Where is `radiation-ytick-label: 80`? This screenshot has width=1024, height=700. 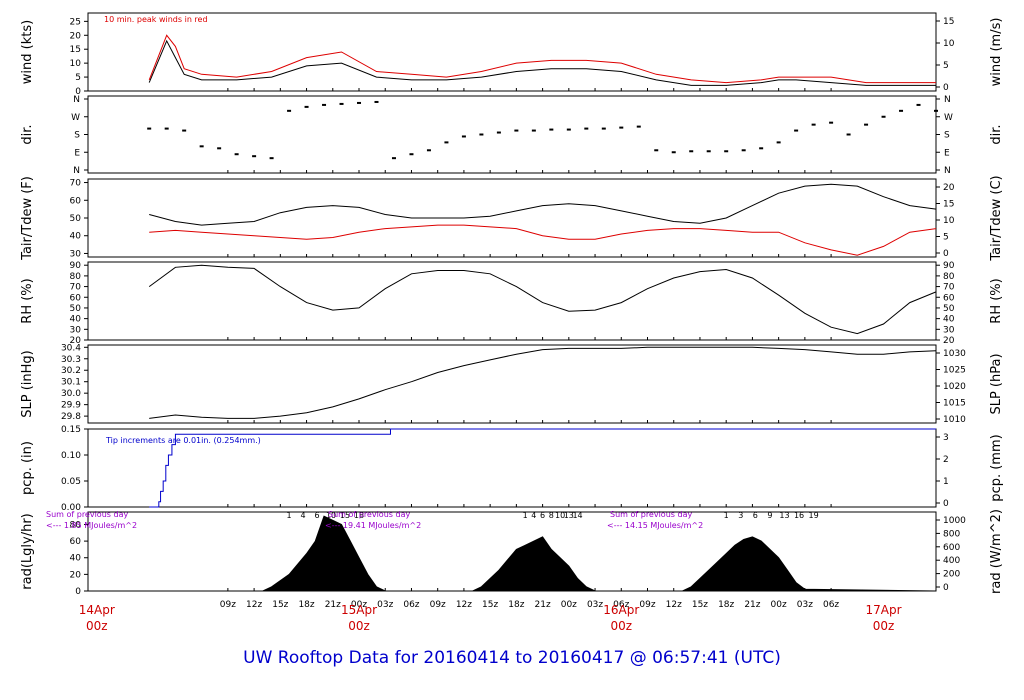 radiation-ytick-label: 80 is located at coordinates (76, 525).